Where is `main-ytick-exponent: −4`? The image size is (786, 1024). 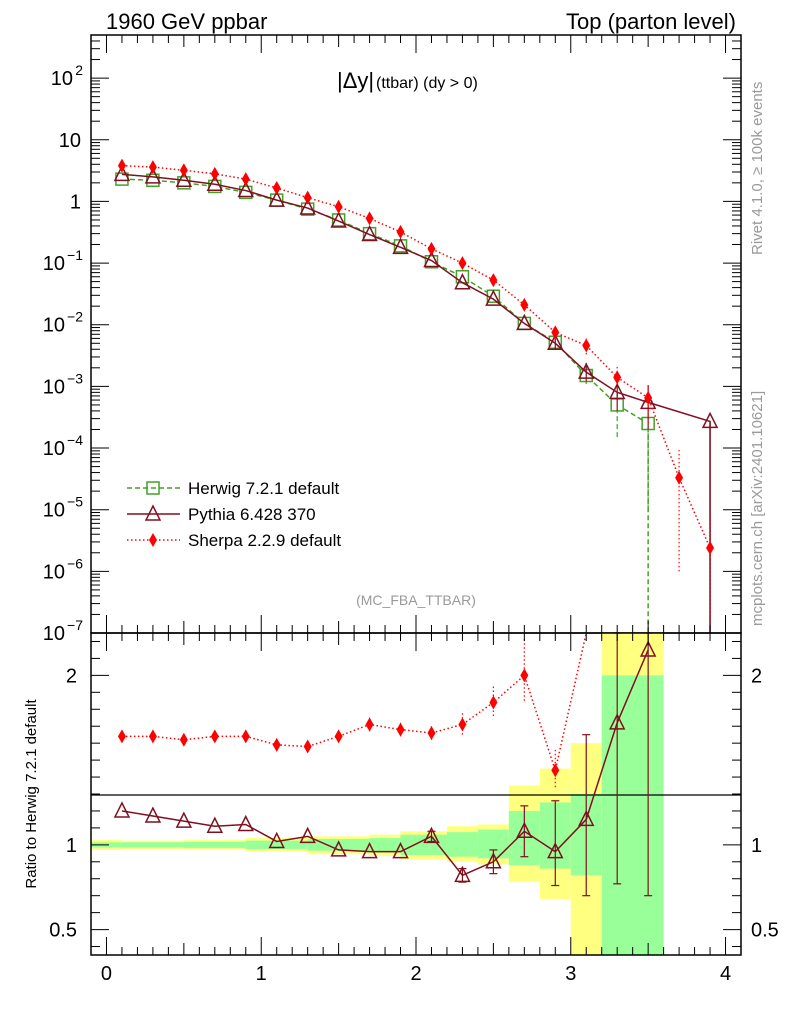
main-ytick-exponent: −4 is located at coordinates (75, 440).